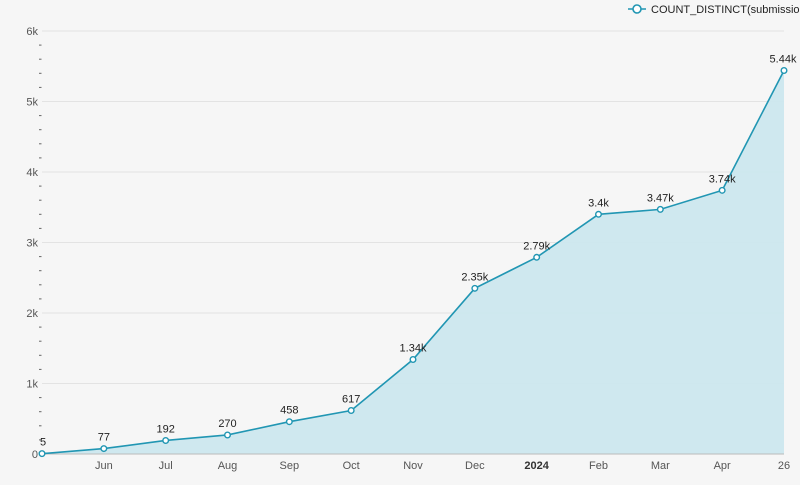  What do you see at coordinates (32, 103) in the screenshot?
I see `y-tick-label: 5k` at bounding box center [32, 103].